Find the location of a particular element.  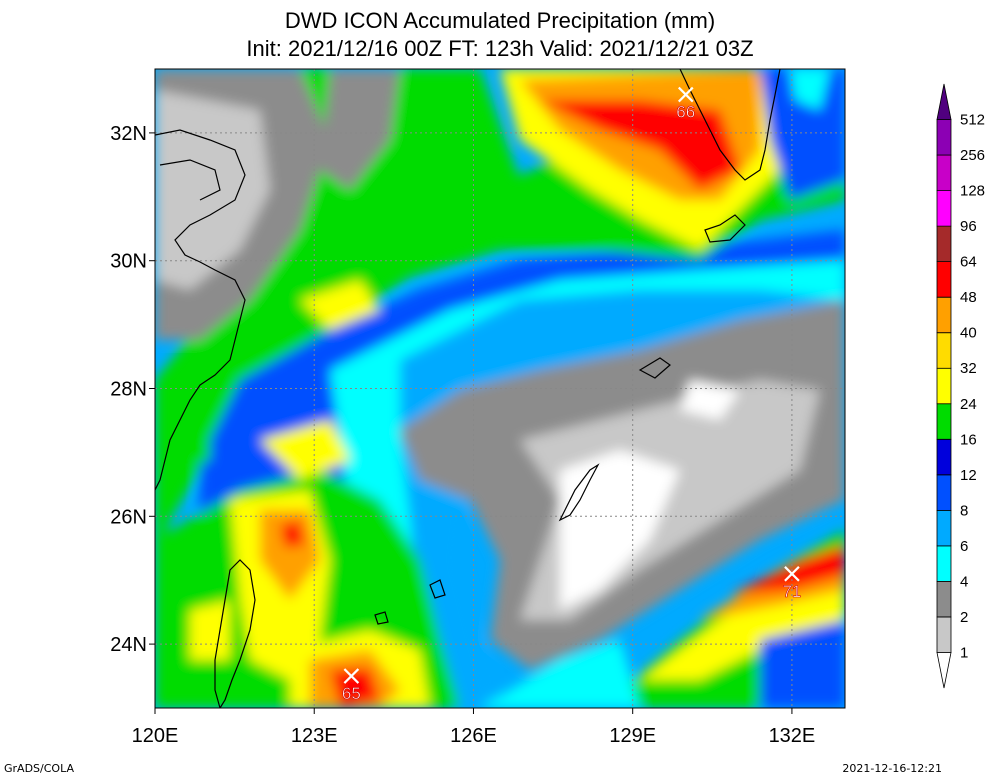

colorbar-level-label: 96 is located at coordinates (968, 226).